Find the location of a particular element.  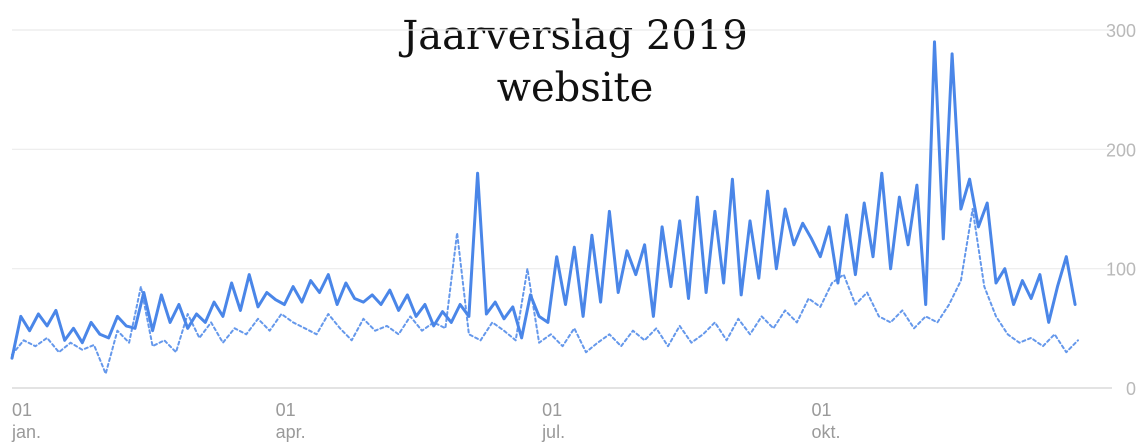

y-tick-label: 300 is located at coordinates (1121, 31).